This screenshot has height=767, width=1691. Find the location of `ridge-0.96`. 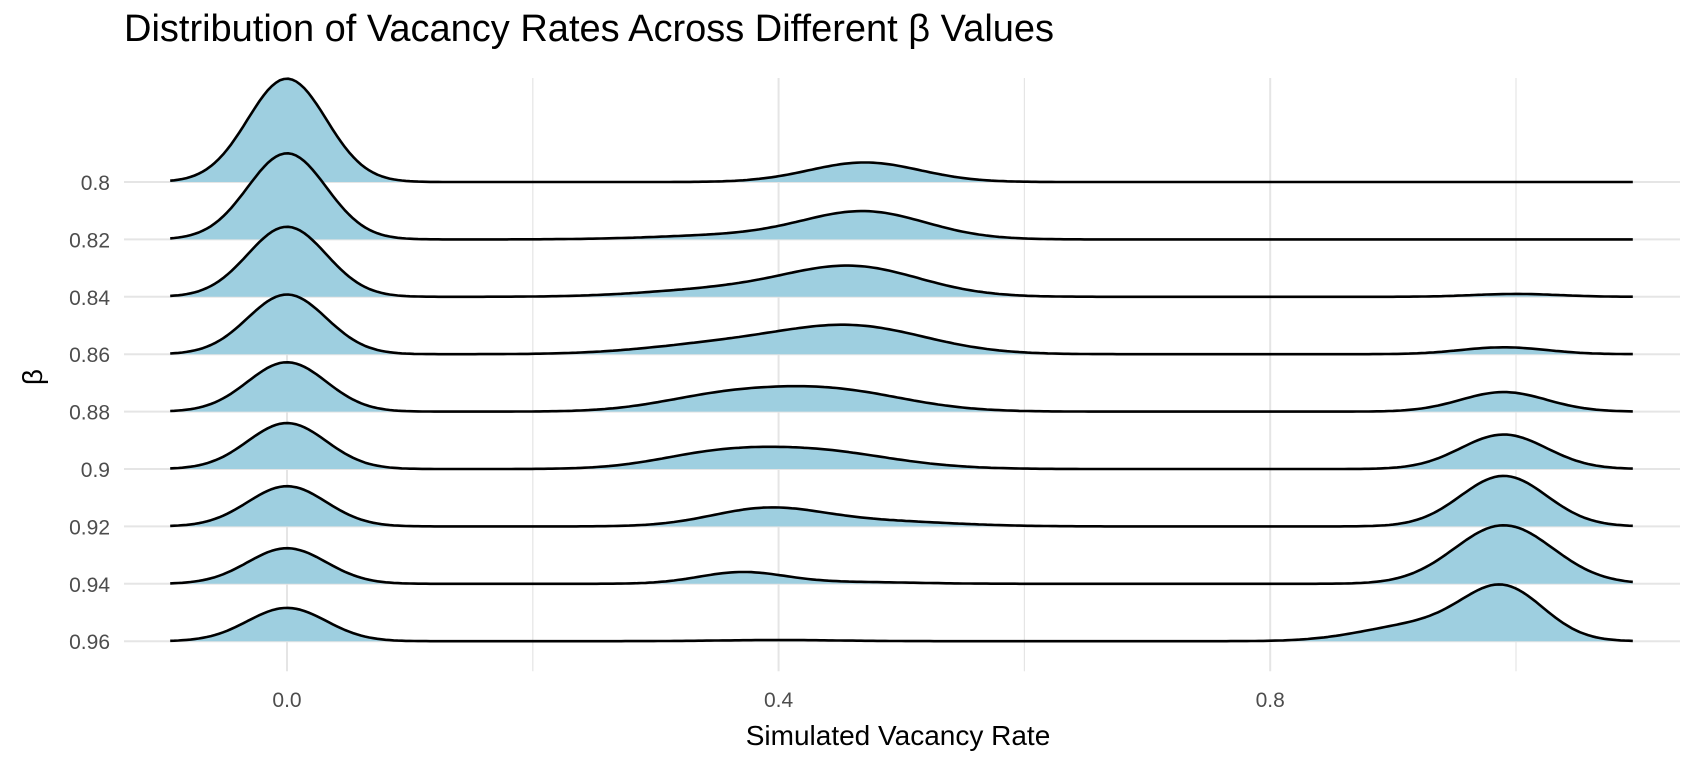

ridge-0.96 is located at coordinates (901, 613).